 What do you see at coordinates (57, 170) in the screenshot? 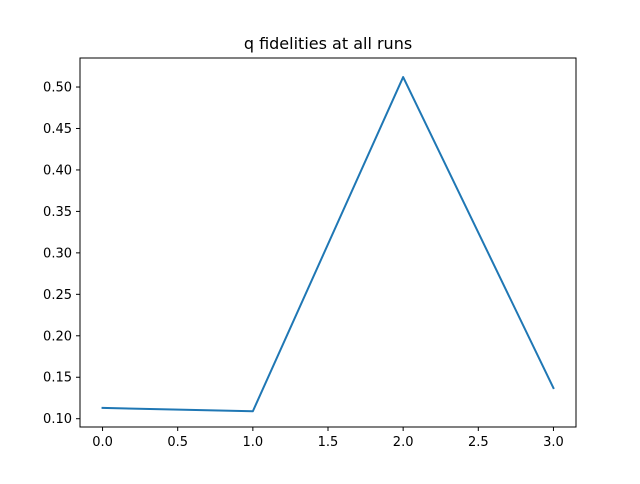
I see `y-tick-label: 0.40` at bounding box center [57, 170].